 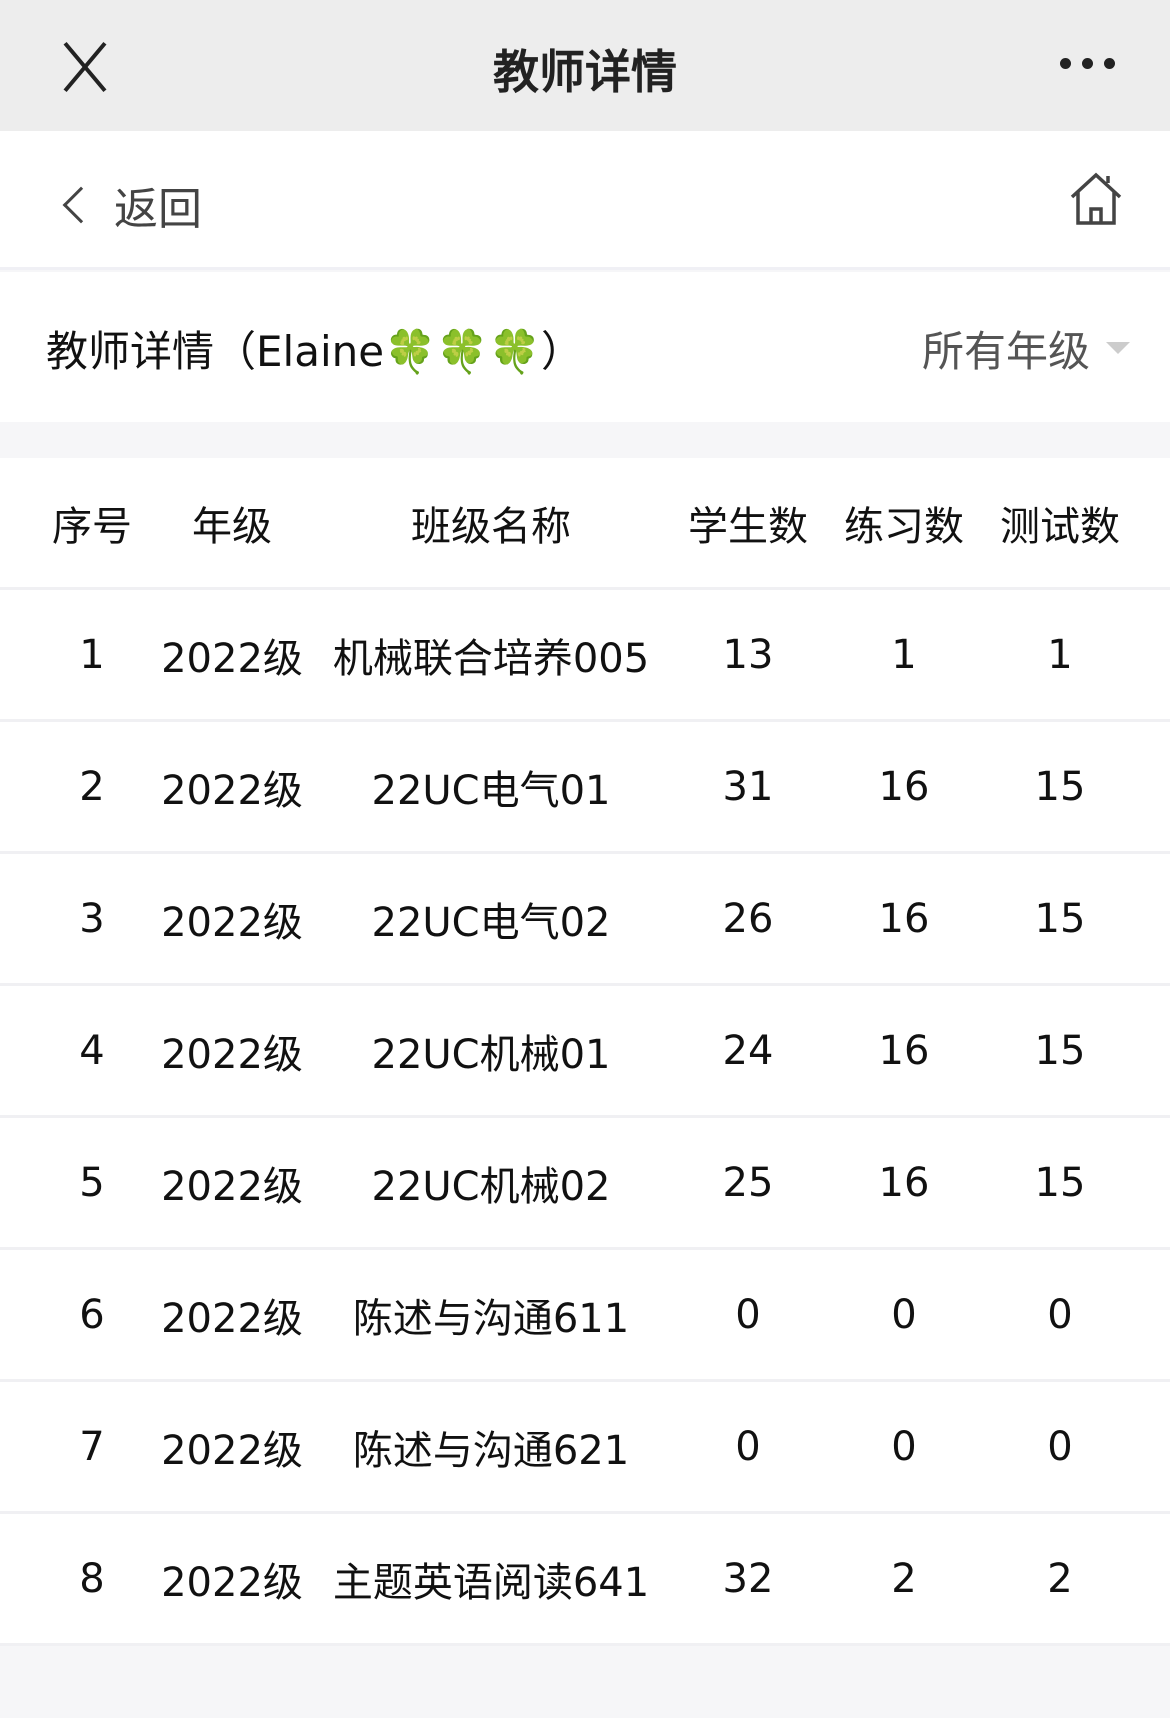 I want to click on class-name: 陈述与沟通611, so click(x=491, y=1318).